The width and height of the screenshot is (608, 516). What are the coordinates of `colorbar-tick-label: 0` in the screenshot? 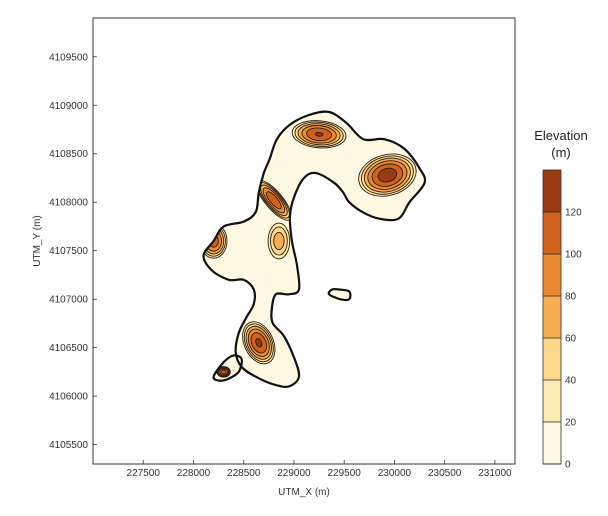 It's located at (568, 465).